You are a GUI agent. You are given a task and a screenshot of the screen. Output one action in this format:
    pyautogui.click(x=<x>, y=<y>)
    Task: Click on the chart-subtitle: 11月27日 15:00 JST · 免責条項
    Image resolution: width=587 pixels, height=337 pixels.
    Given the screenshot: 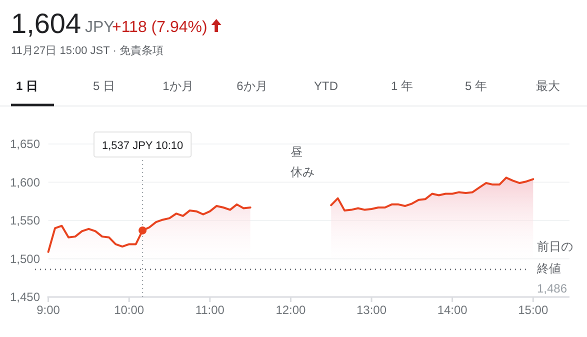 What is the action you would take?
    pyautogui.click(x=87, y=50)
    